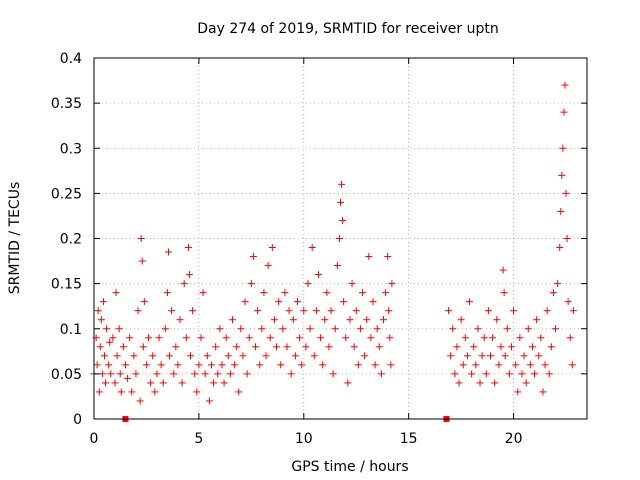  I want to click on y-tick-label: 0.1, so click(71, 330).